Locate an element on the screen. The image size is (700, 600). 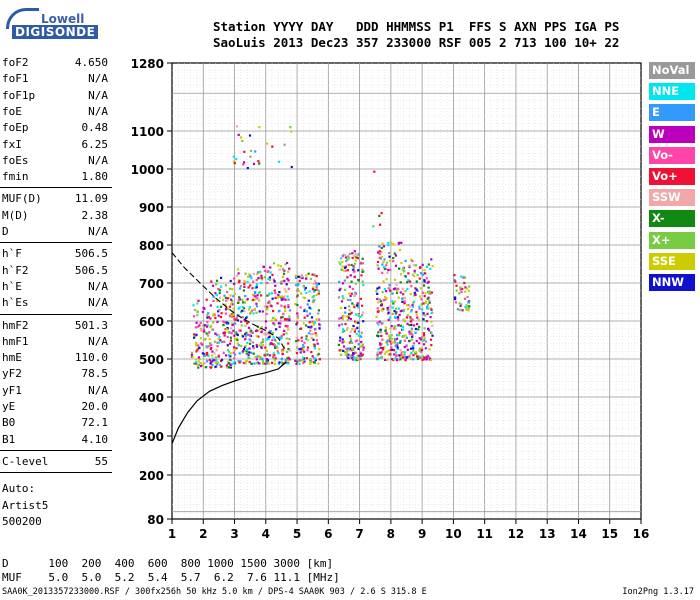
param-name: hmE is located at coordinates (12, 358).